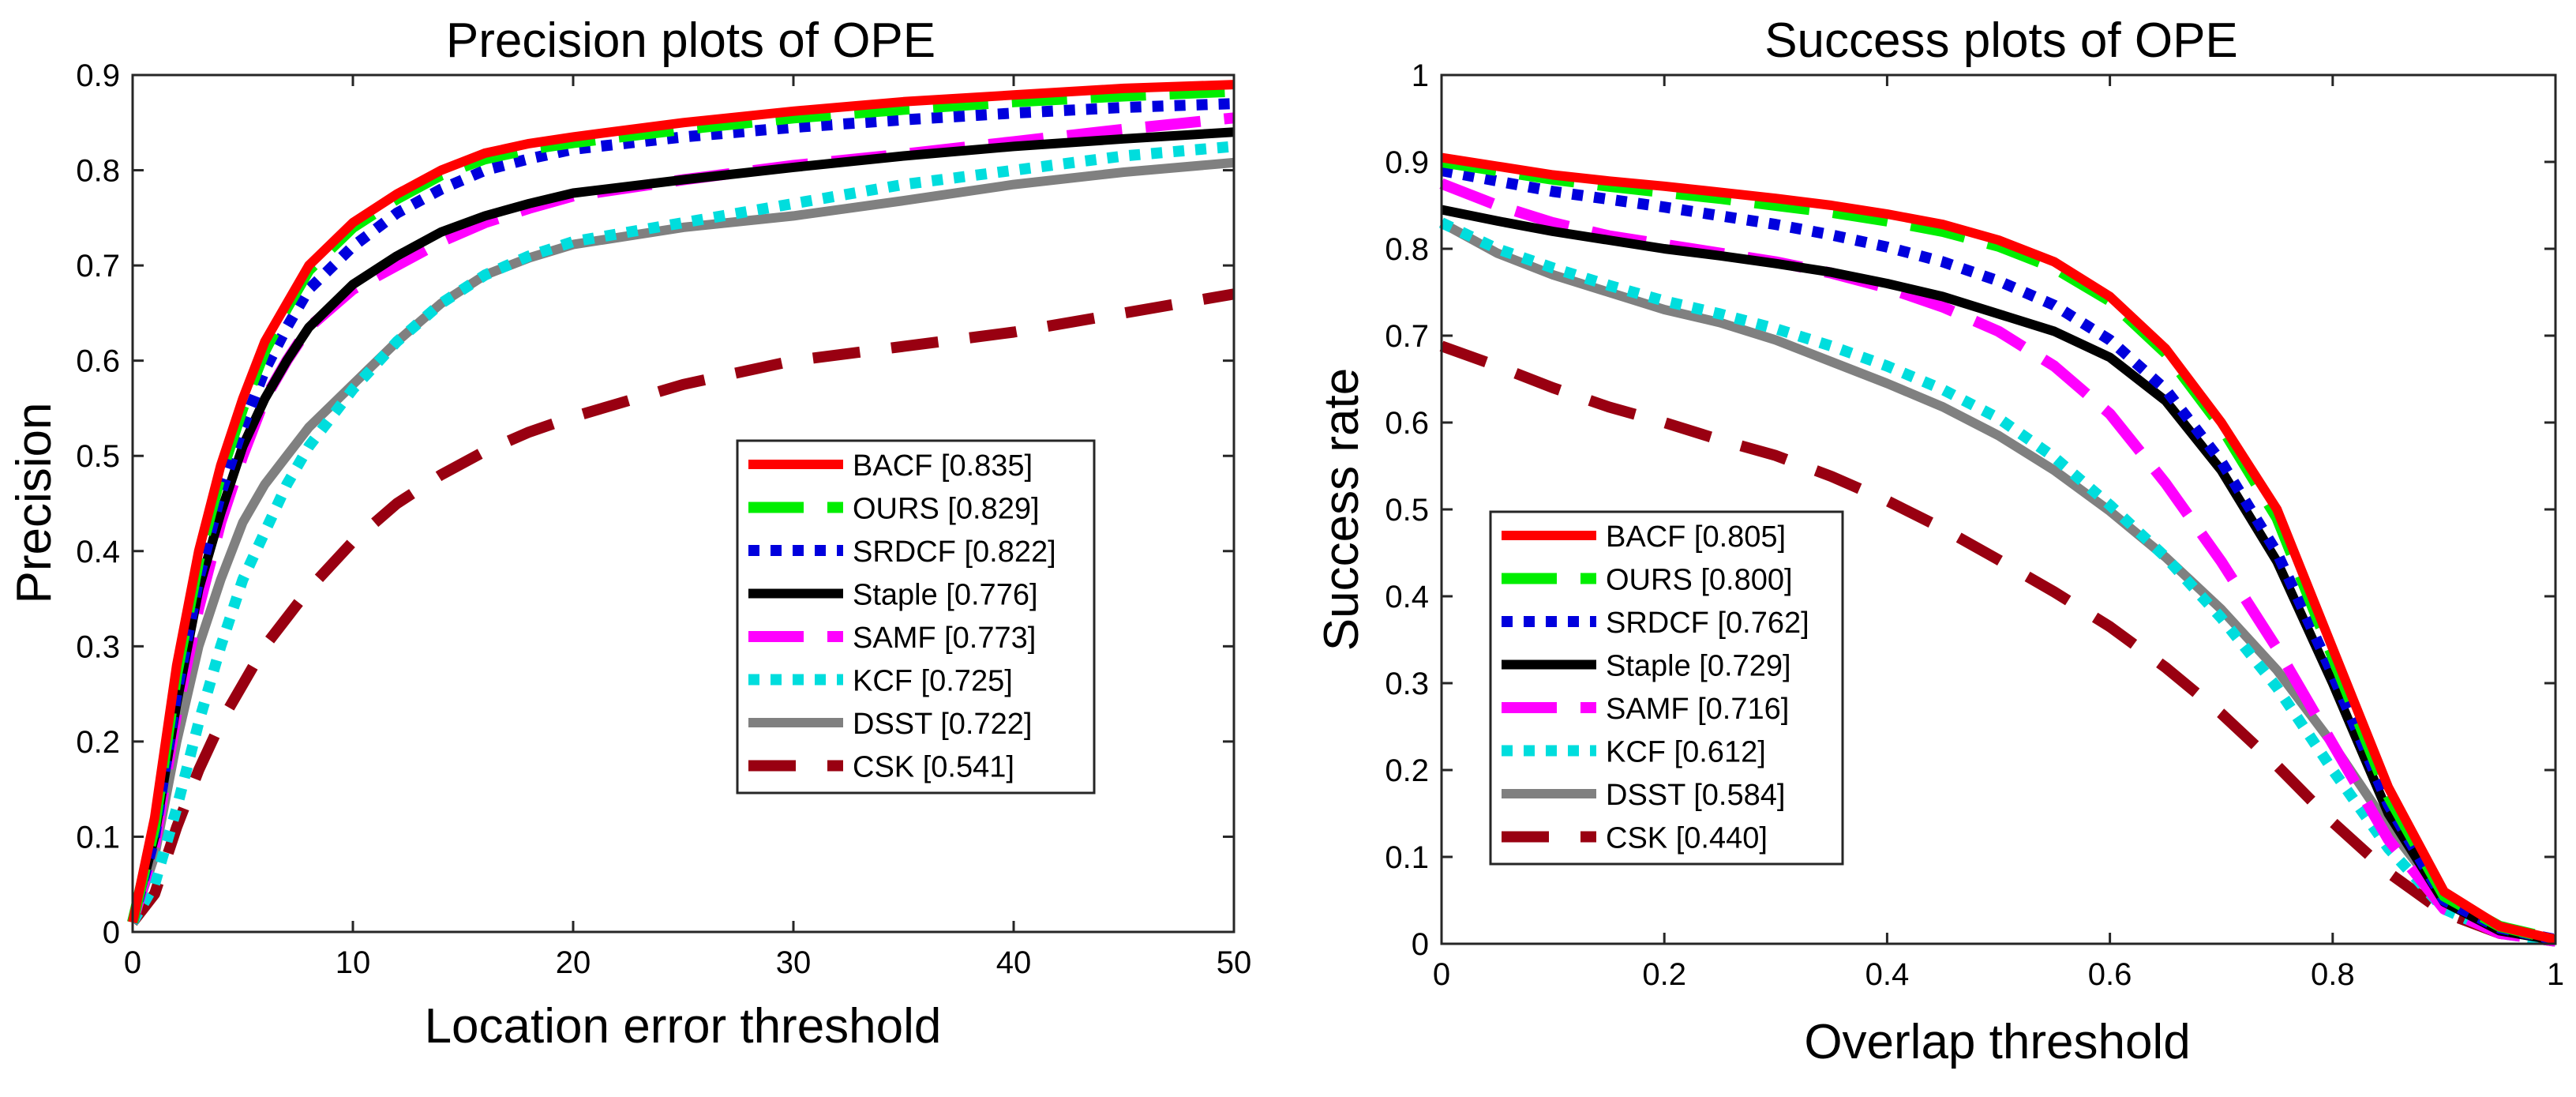 This screenshot has width=2576, height=1097. I want to click on legend-entry-label: SRDCF [0.822], so click(954, 552).